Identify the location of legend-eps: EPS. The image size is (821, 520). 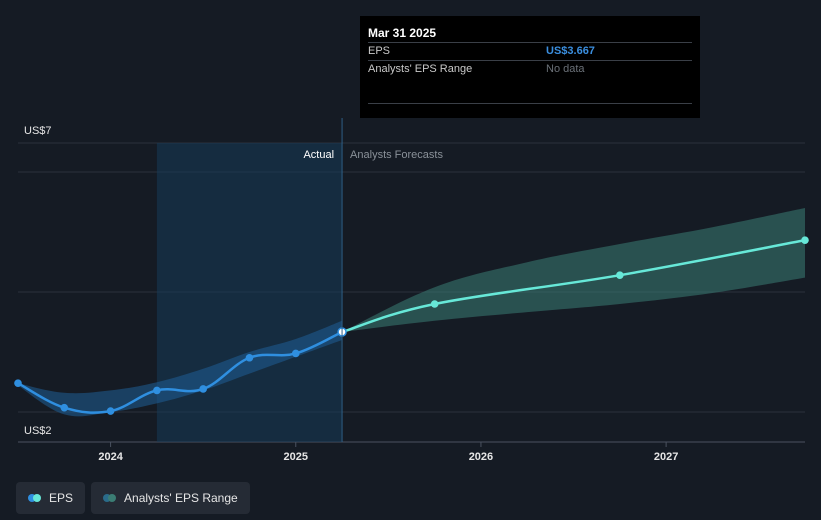
(51, 498).